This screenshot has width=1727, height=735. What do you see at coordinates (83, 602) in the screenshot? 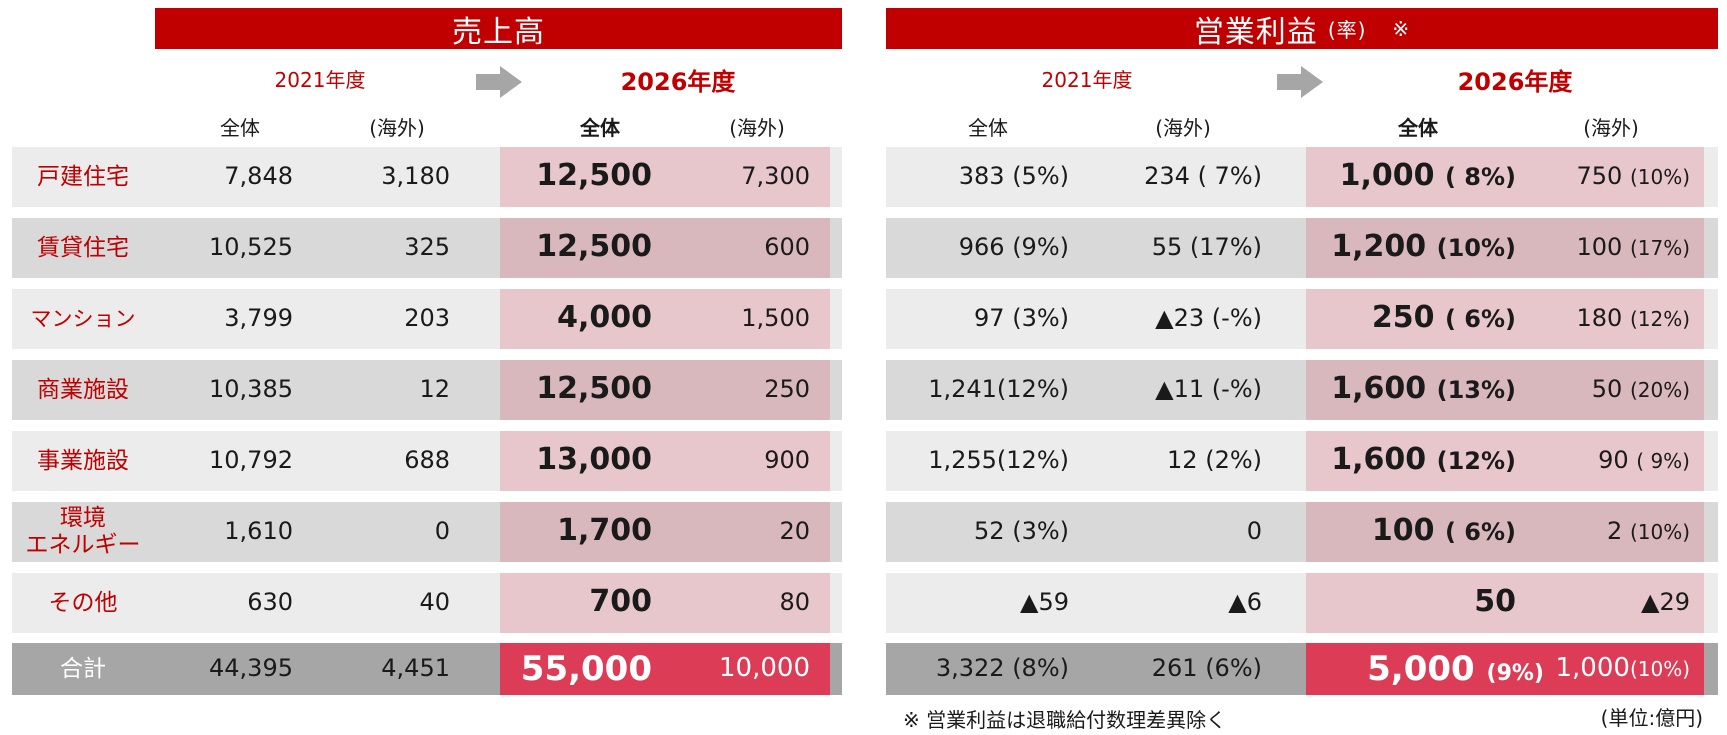
I see `row-label: その他` at bounding box center [83, 602].